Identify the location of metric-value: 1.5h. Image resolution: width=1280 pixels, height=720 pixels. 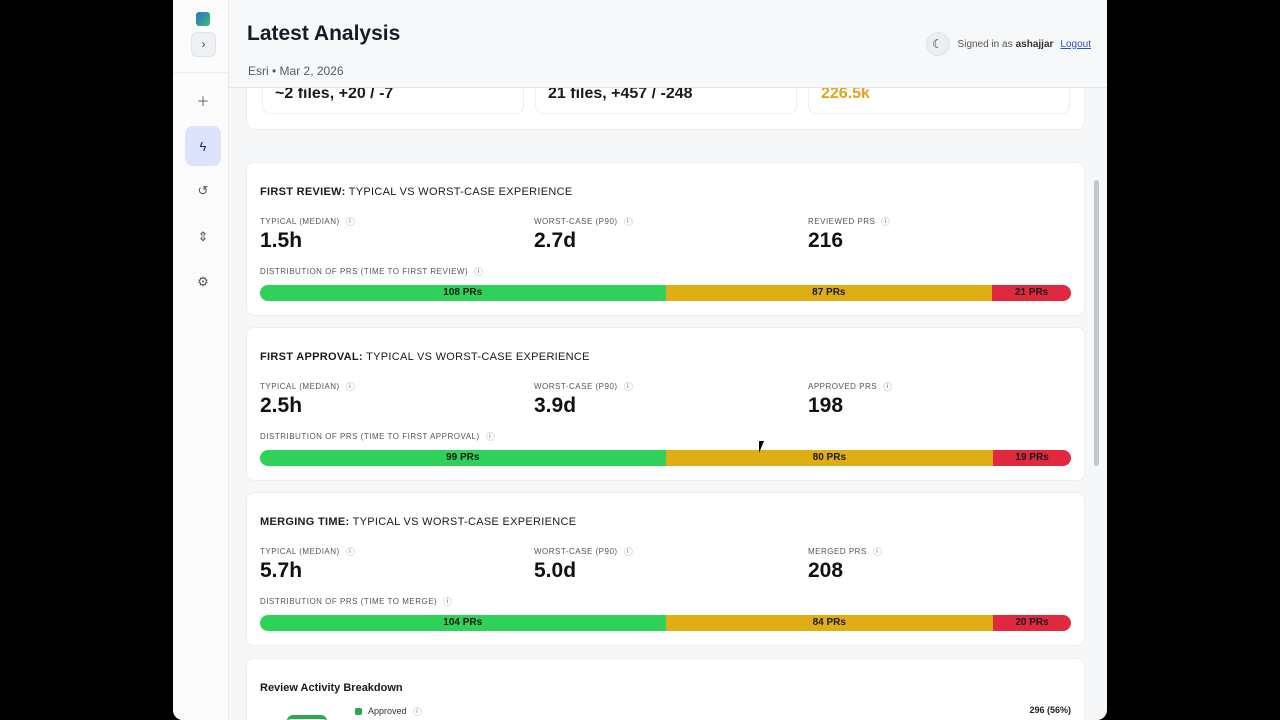
(281, 240).